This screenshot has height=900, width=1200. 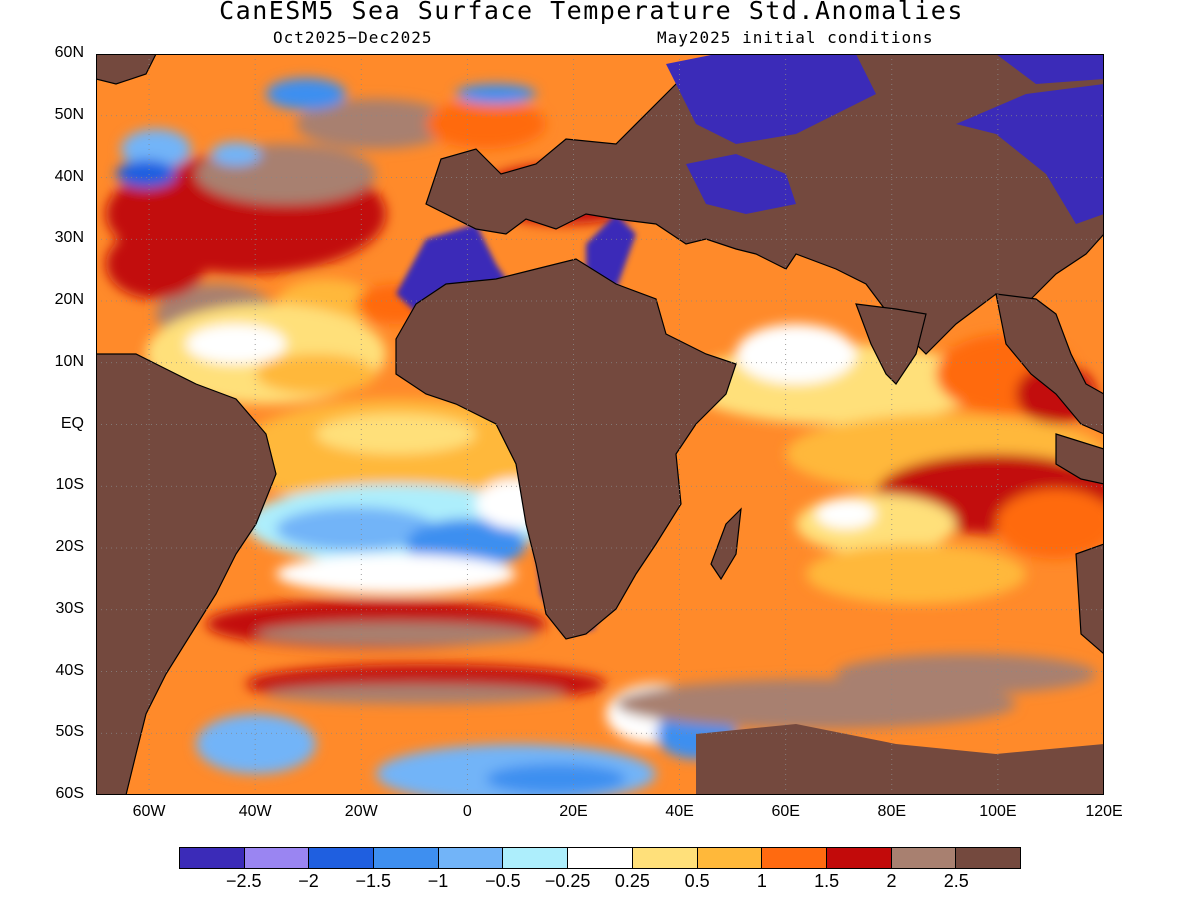 What do you see at coordinates (761, 881) in the screenshot?
I see `colorbar-label: 1` at bounding box center [761, 881].